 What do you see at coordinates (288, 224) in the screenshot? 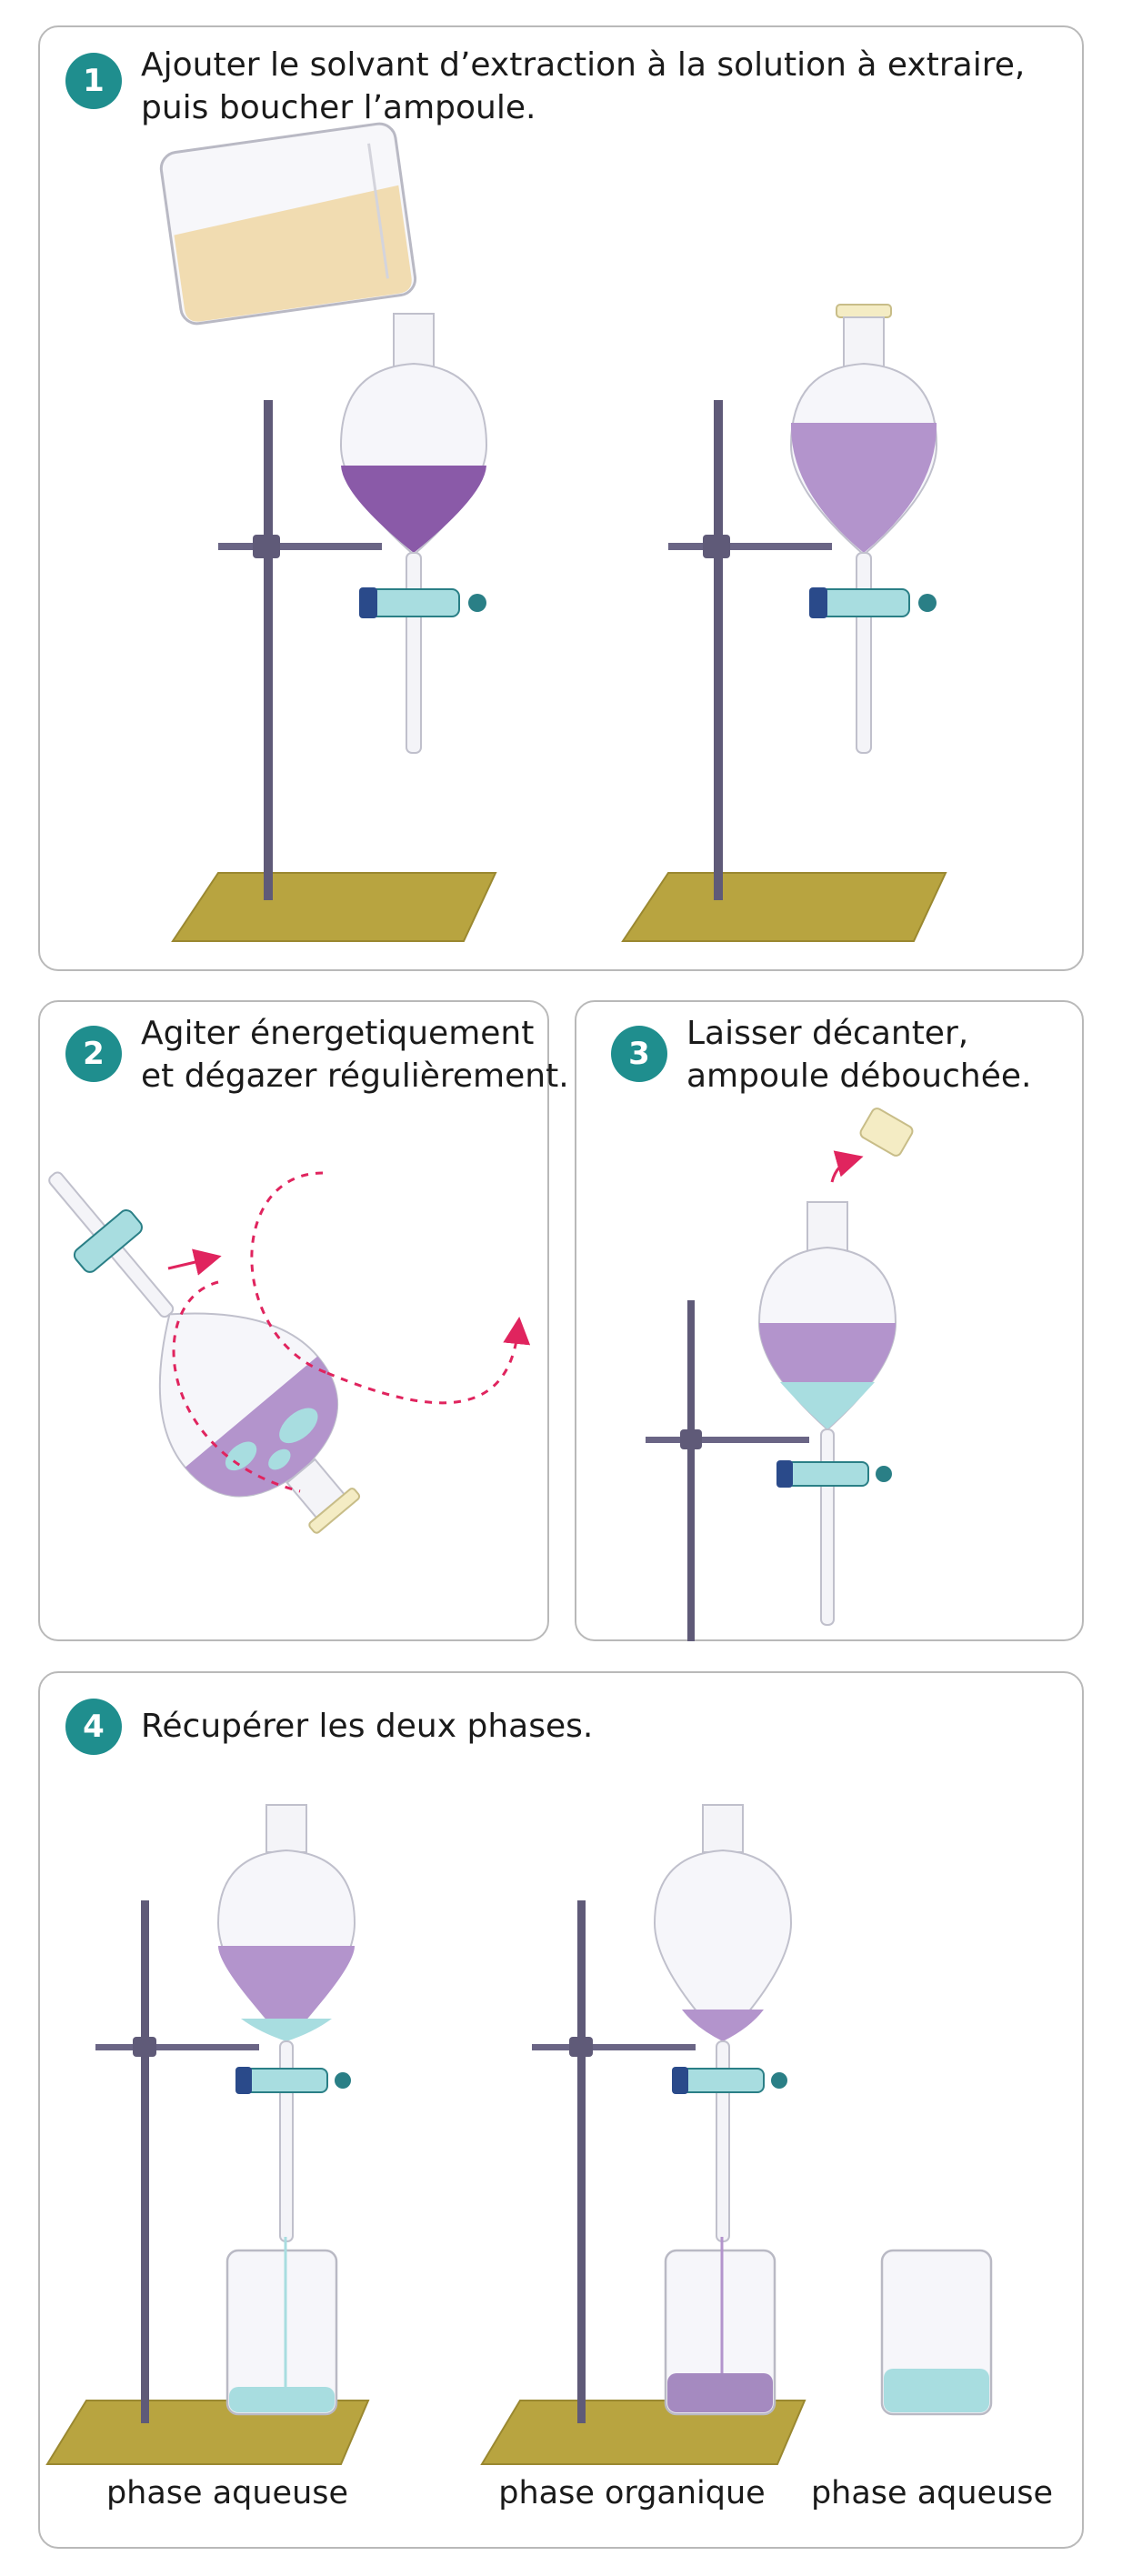
I see `pouring-beaker` at bounding box center [288, 224].